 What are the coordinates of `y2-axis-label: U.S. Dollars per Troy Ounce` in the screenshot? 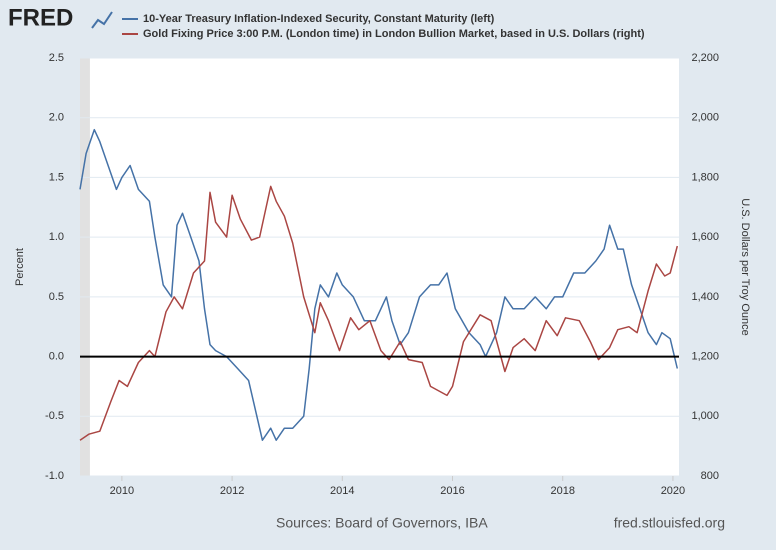 It's located at (745, 267).